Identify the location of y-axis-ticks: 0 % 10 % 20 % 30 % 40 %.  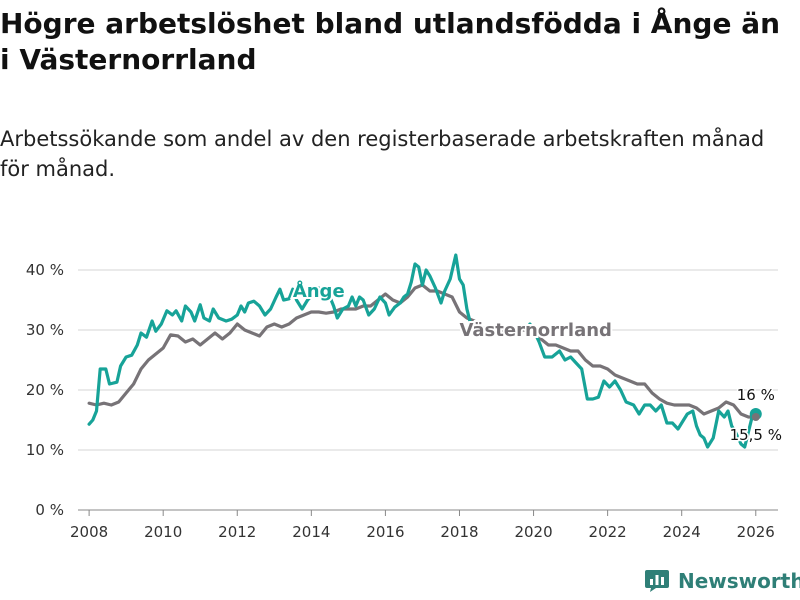
(45, 390).